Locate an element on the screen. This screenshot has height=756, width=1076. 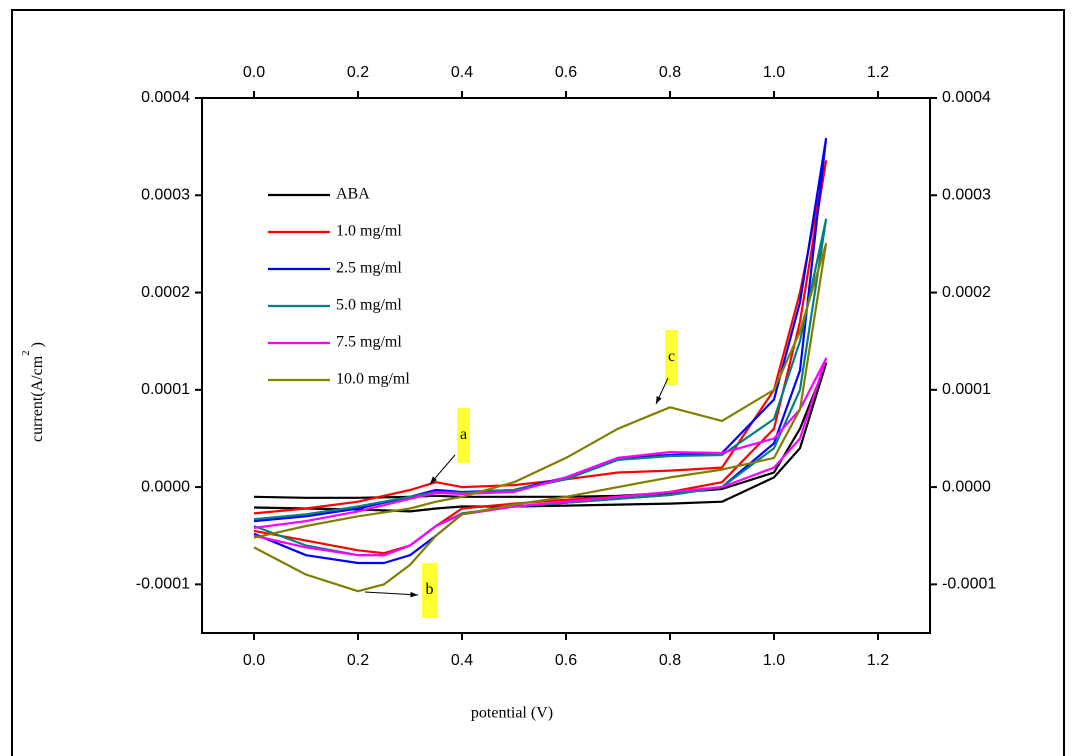
y-tick-label: 0.0000 is located at coordinates (165, 486).